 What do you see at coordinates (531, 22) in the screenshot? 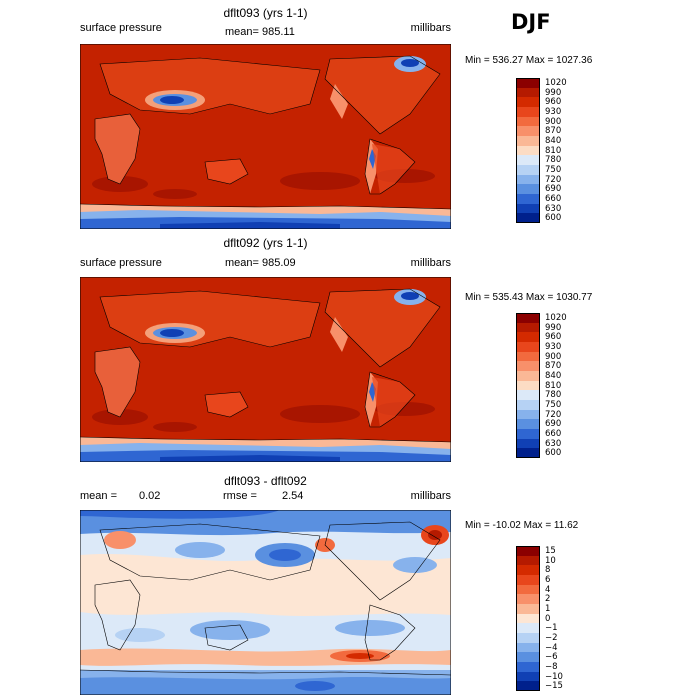
I see `season-label: DJF` at bounding box center [531, 22].